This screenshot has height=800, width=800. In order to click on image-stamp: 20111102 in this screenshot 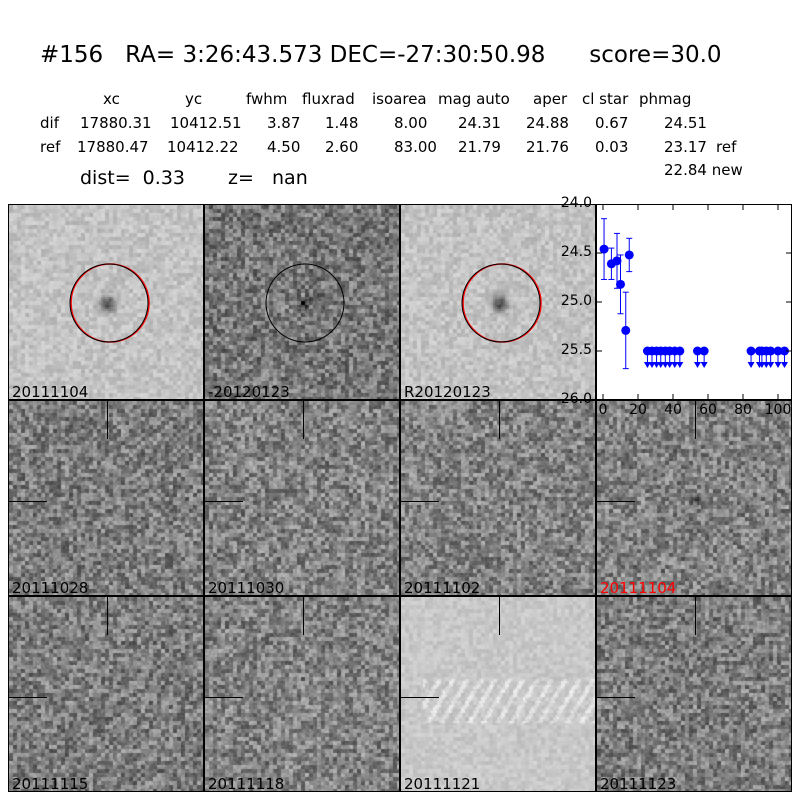, I will do `click(498, 498)`.